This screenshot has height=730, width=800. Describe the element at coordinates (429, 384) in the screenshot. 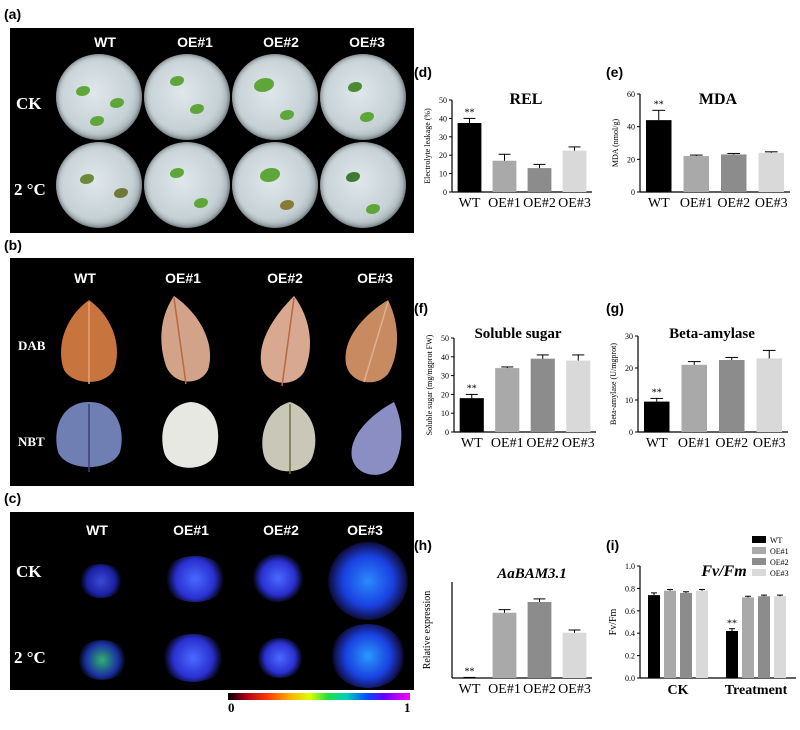

I see `y-axis-label: Soluble sugar (mg/mgprot FW)` at that location.